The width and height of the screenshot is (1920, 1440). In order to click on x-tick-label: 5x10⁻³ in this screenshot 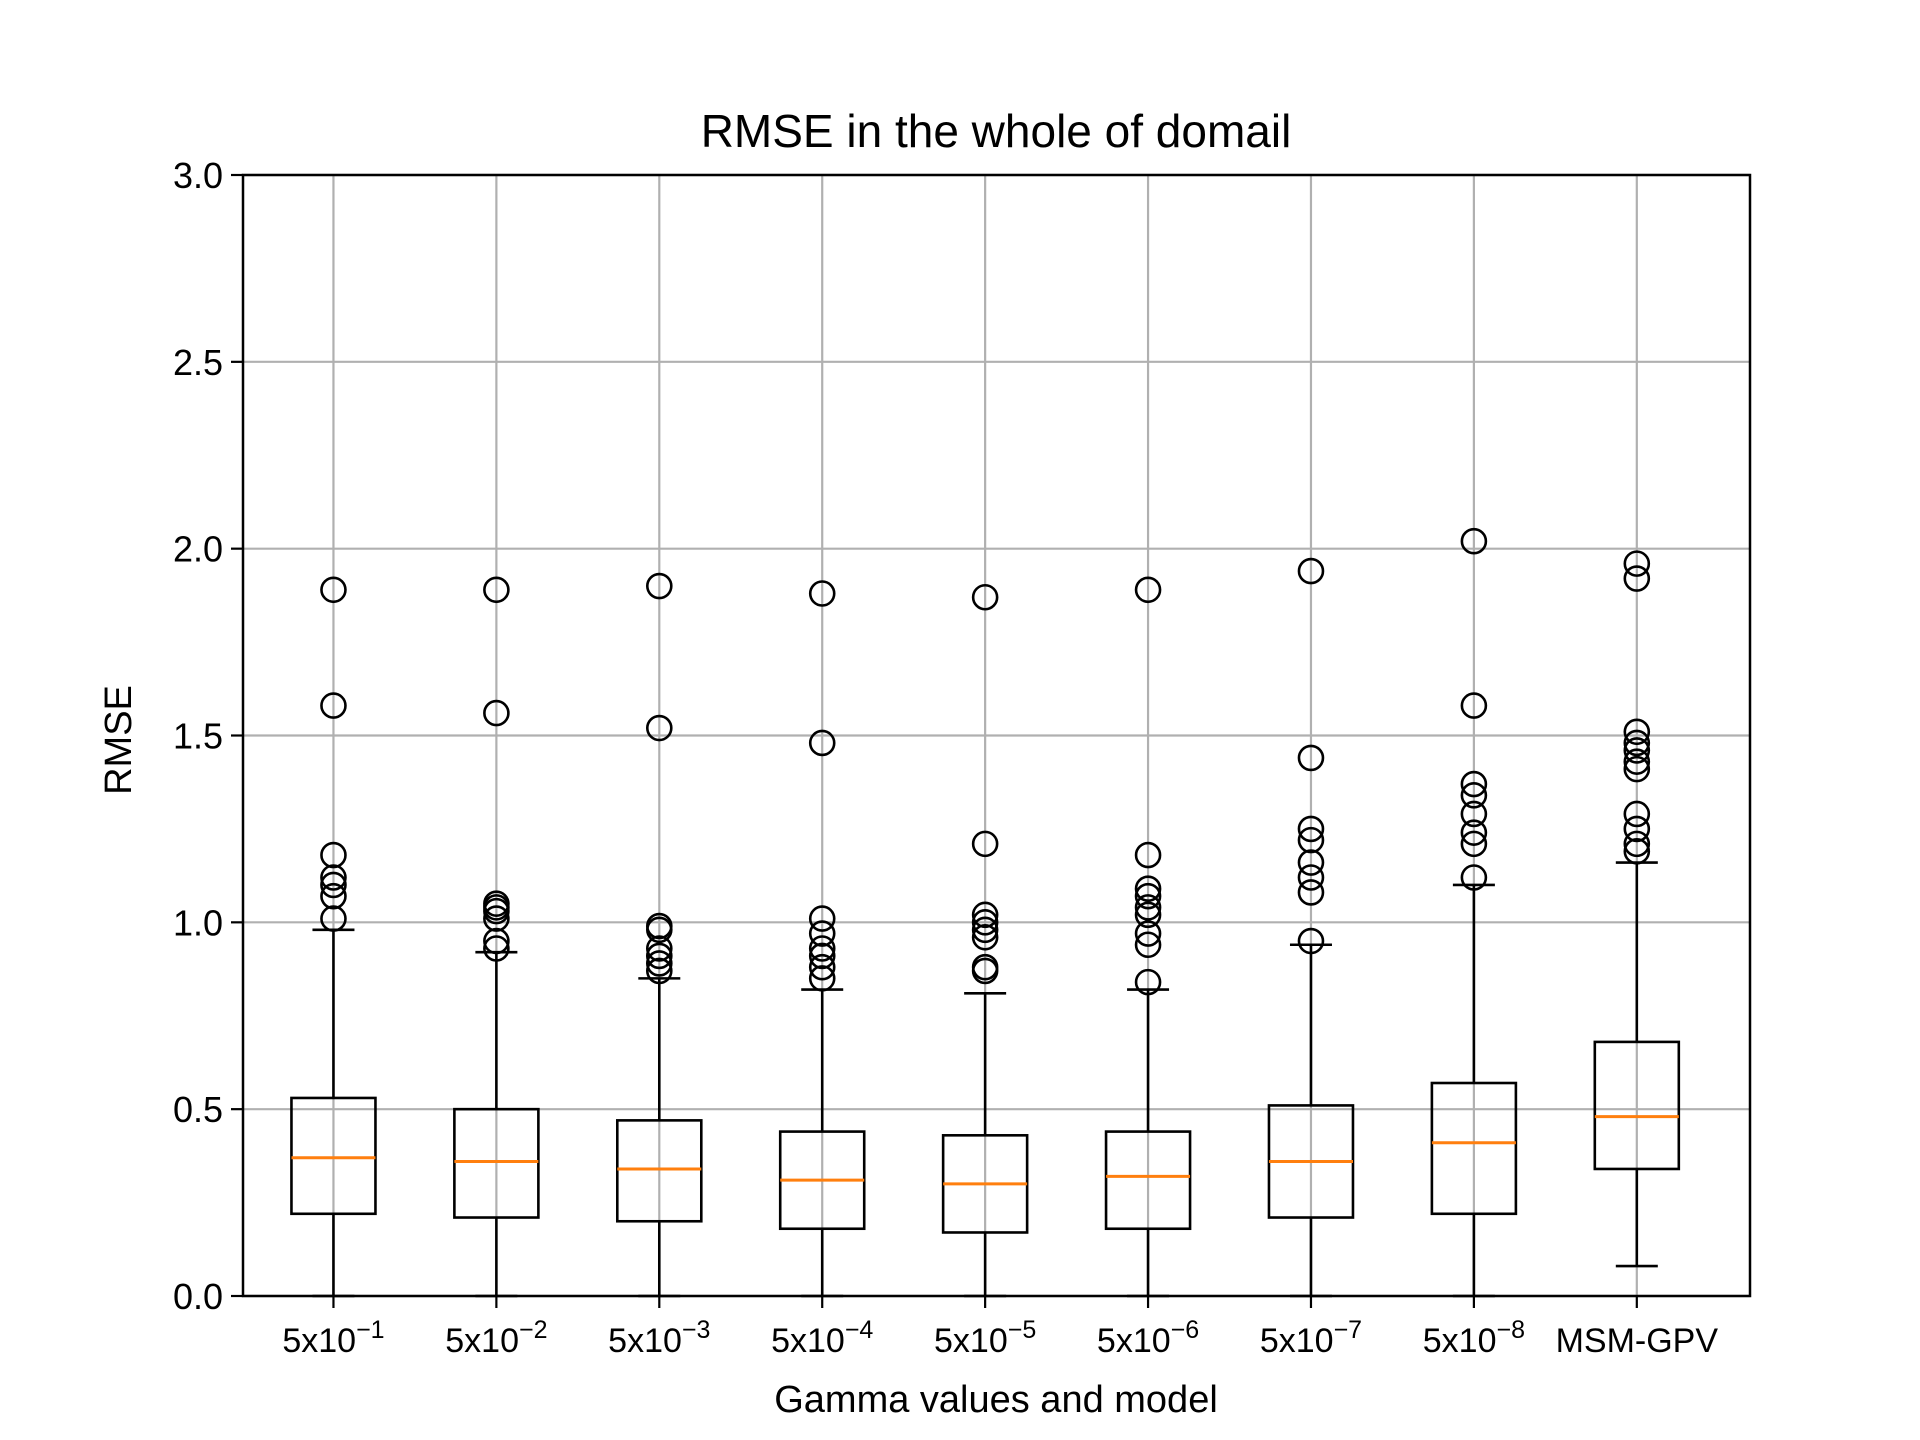, I will do `click(659, 1338)`.